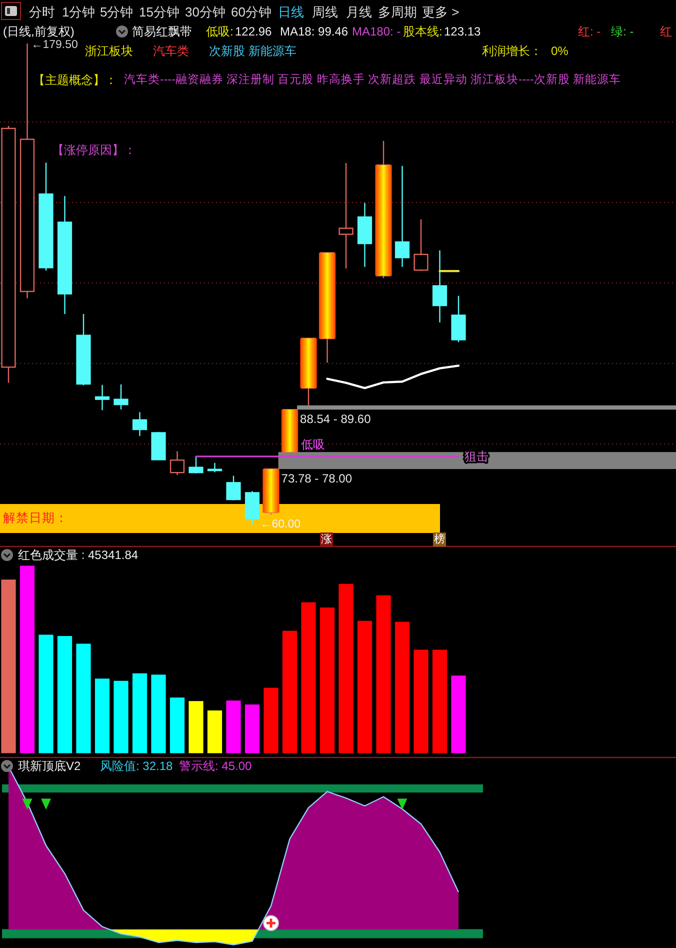  What do you see at coordinates (117, 12) in the screenshot?
I see `annotation: 5分钟` at bounding box center [117, 12].